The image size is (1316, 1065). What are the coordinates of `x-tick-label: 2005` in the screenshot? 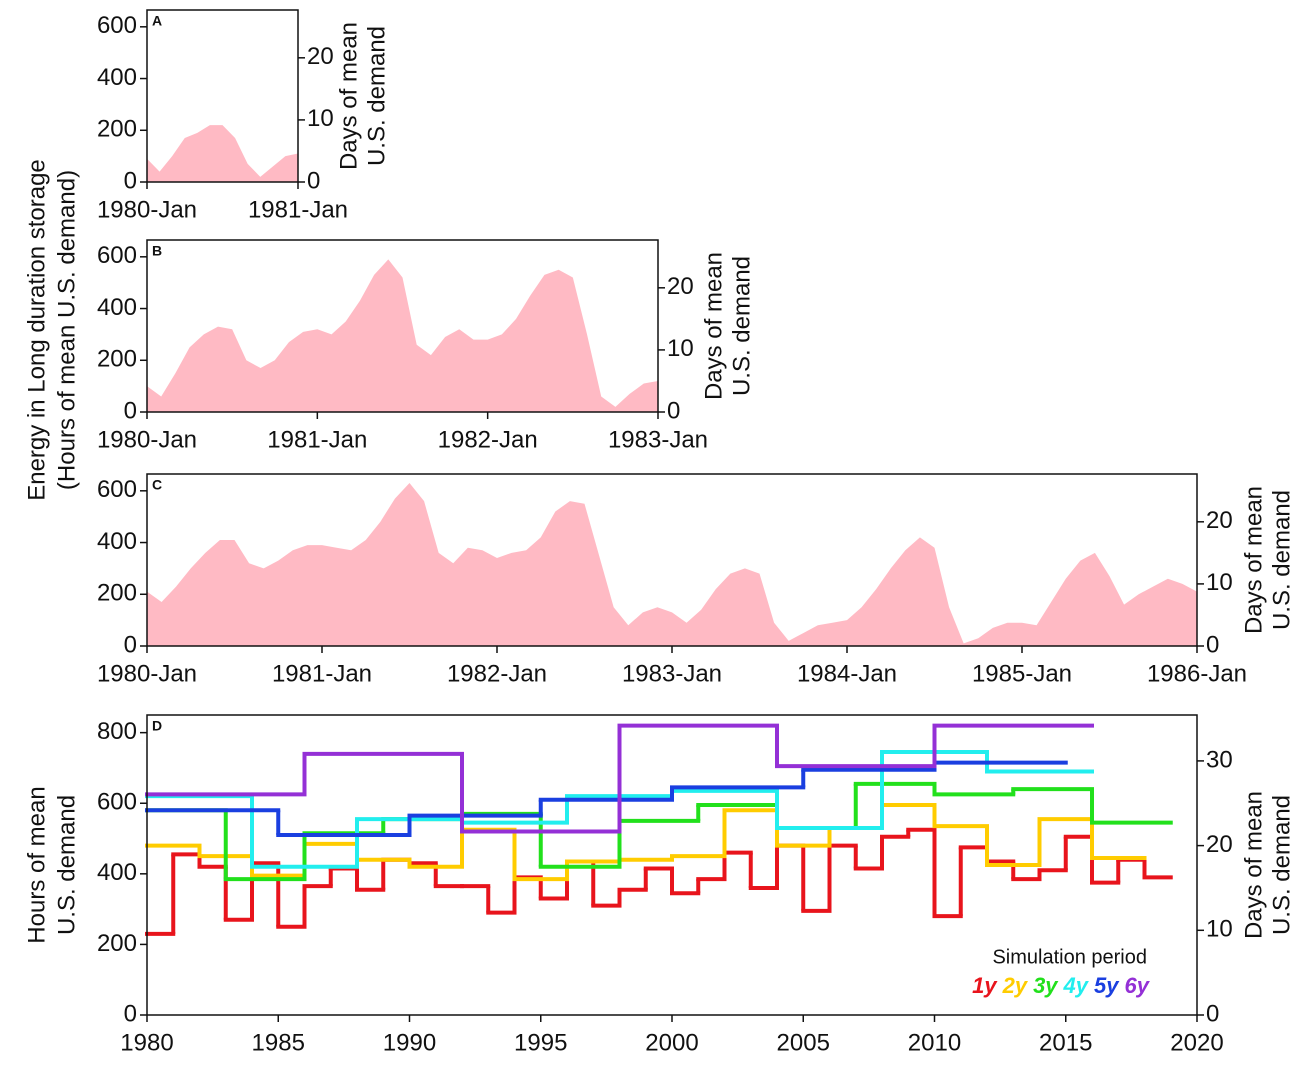 It's located at (803, 1042).